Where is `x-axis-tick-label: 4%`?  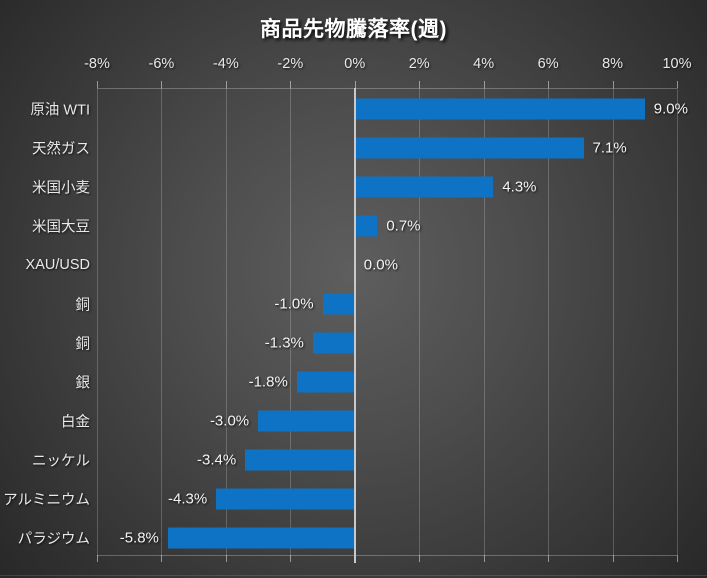 x-axis-tick-label: 4% is located at coordinates (484, 64).